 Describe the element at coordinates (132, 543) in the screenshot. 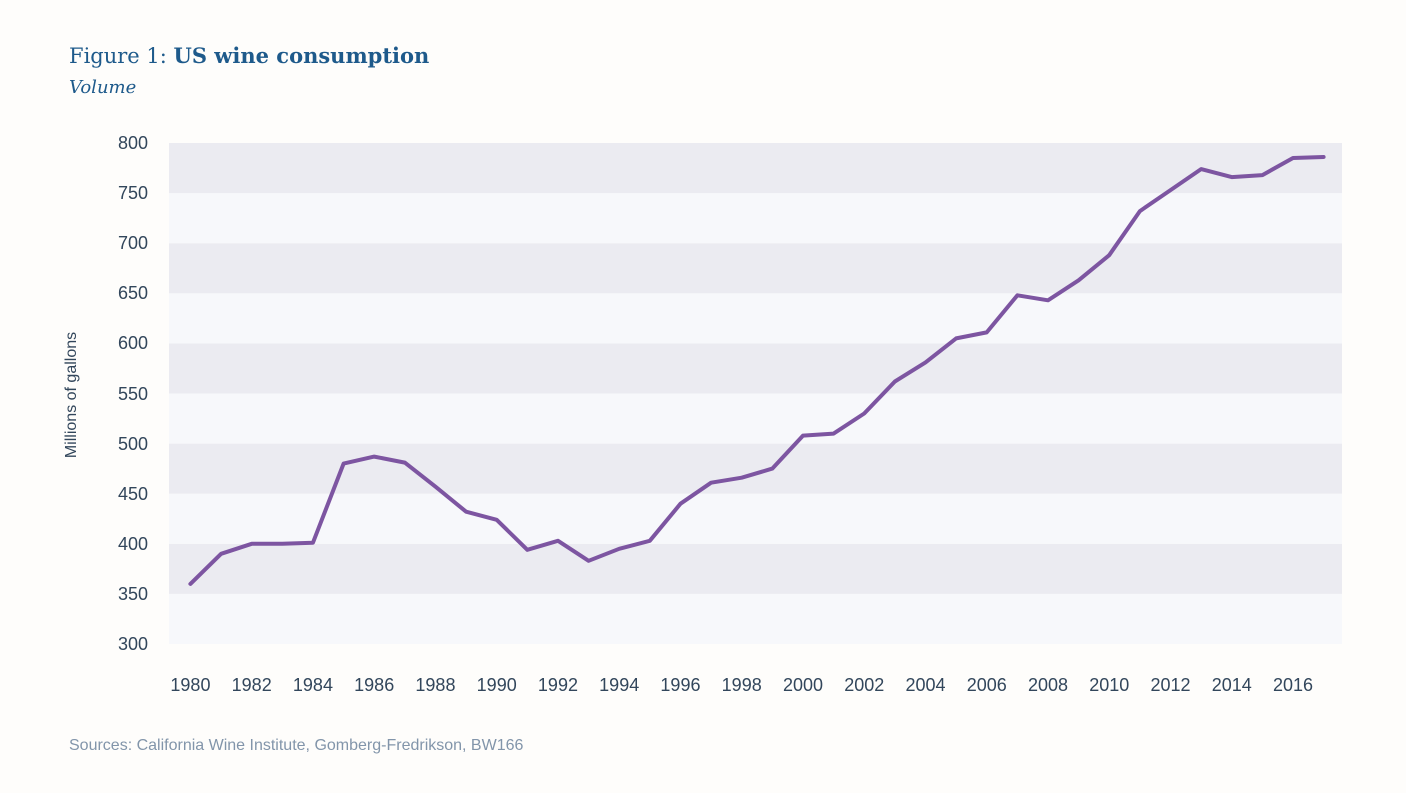

I see `y-tick-label: 400` at that location.